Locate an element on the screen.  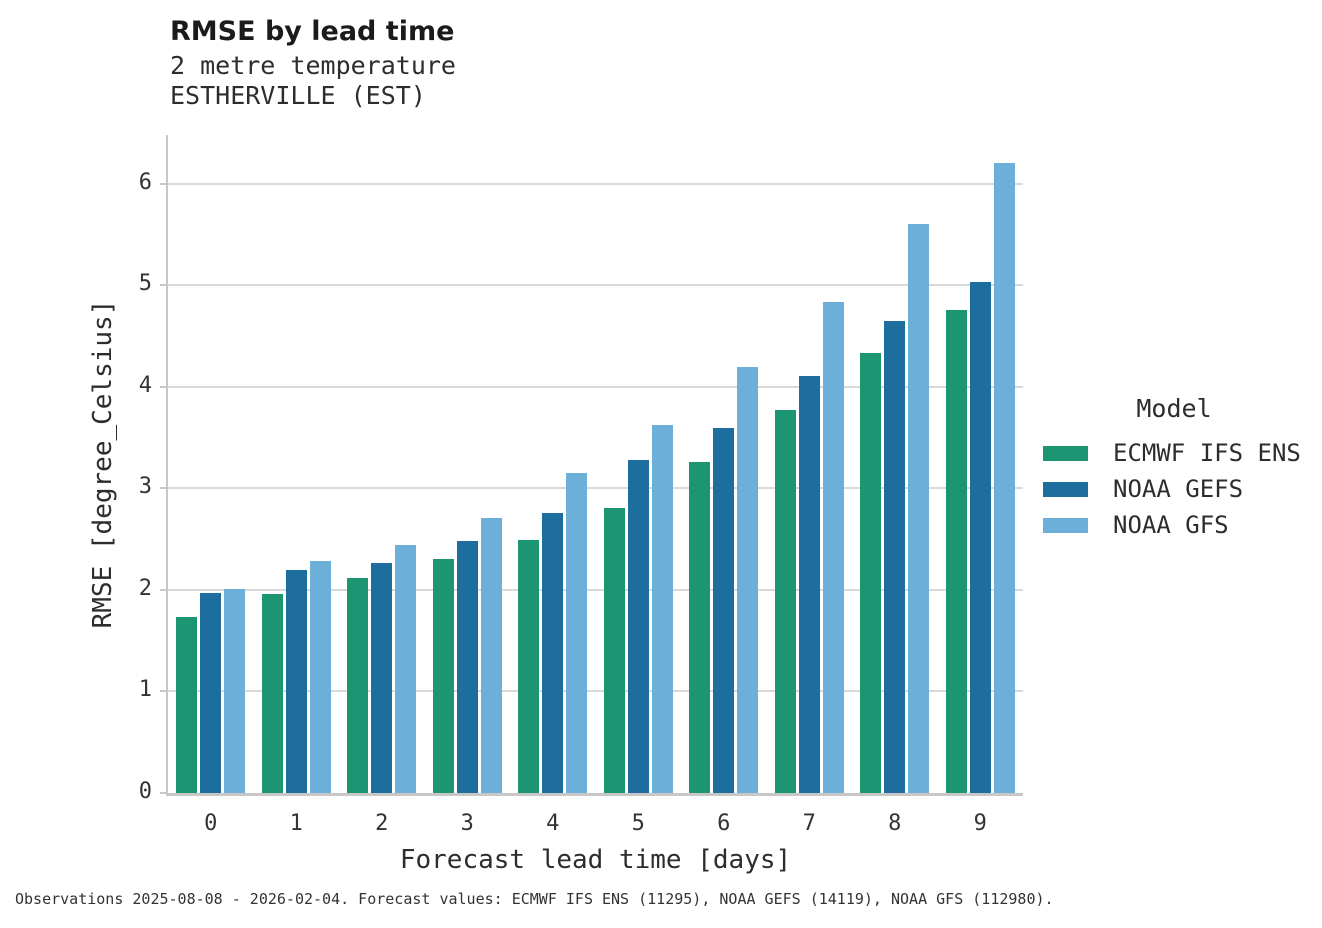
x-tick-label: 2 is located at coordinates (382, 823).